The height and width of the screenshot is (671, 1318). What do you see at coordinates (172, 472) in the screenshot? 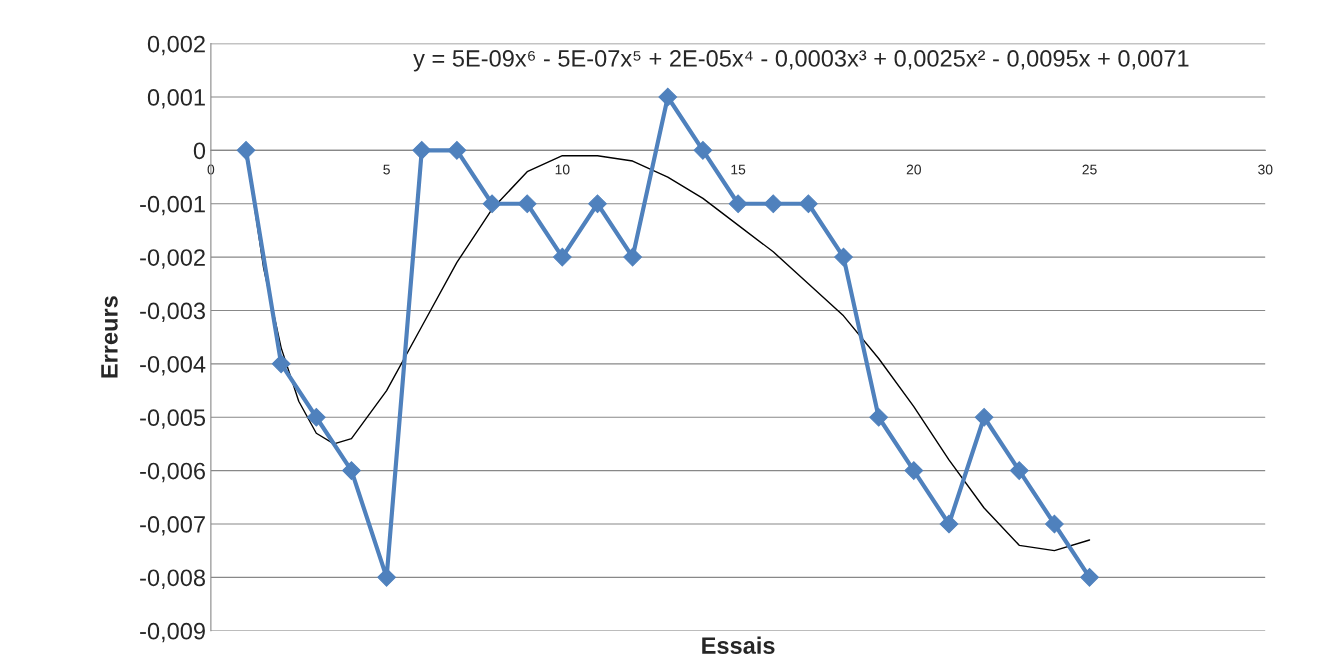
I see `y-tick-label: -0,006` at bounding box center [172, 472].